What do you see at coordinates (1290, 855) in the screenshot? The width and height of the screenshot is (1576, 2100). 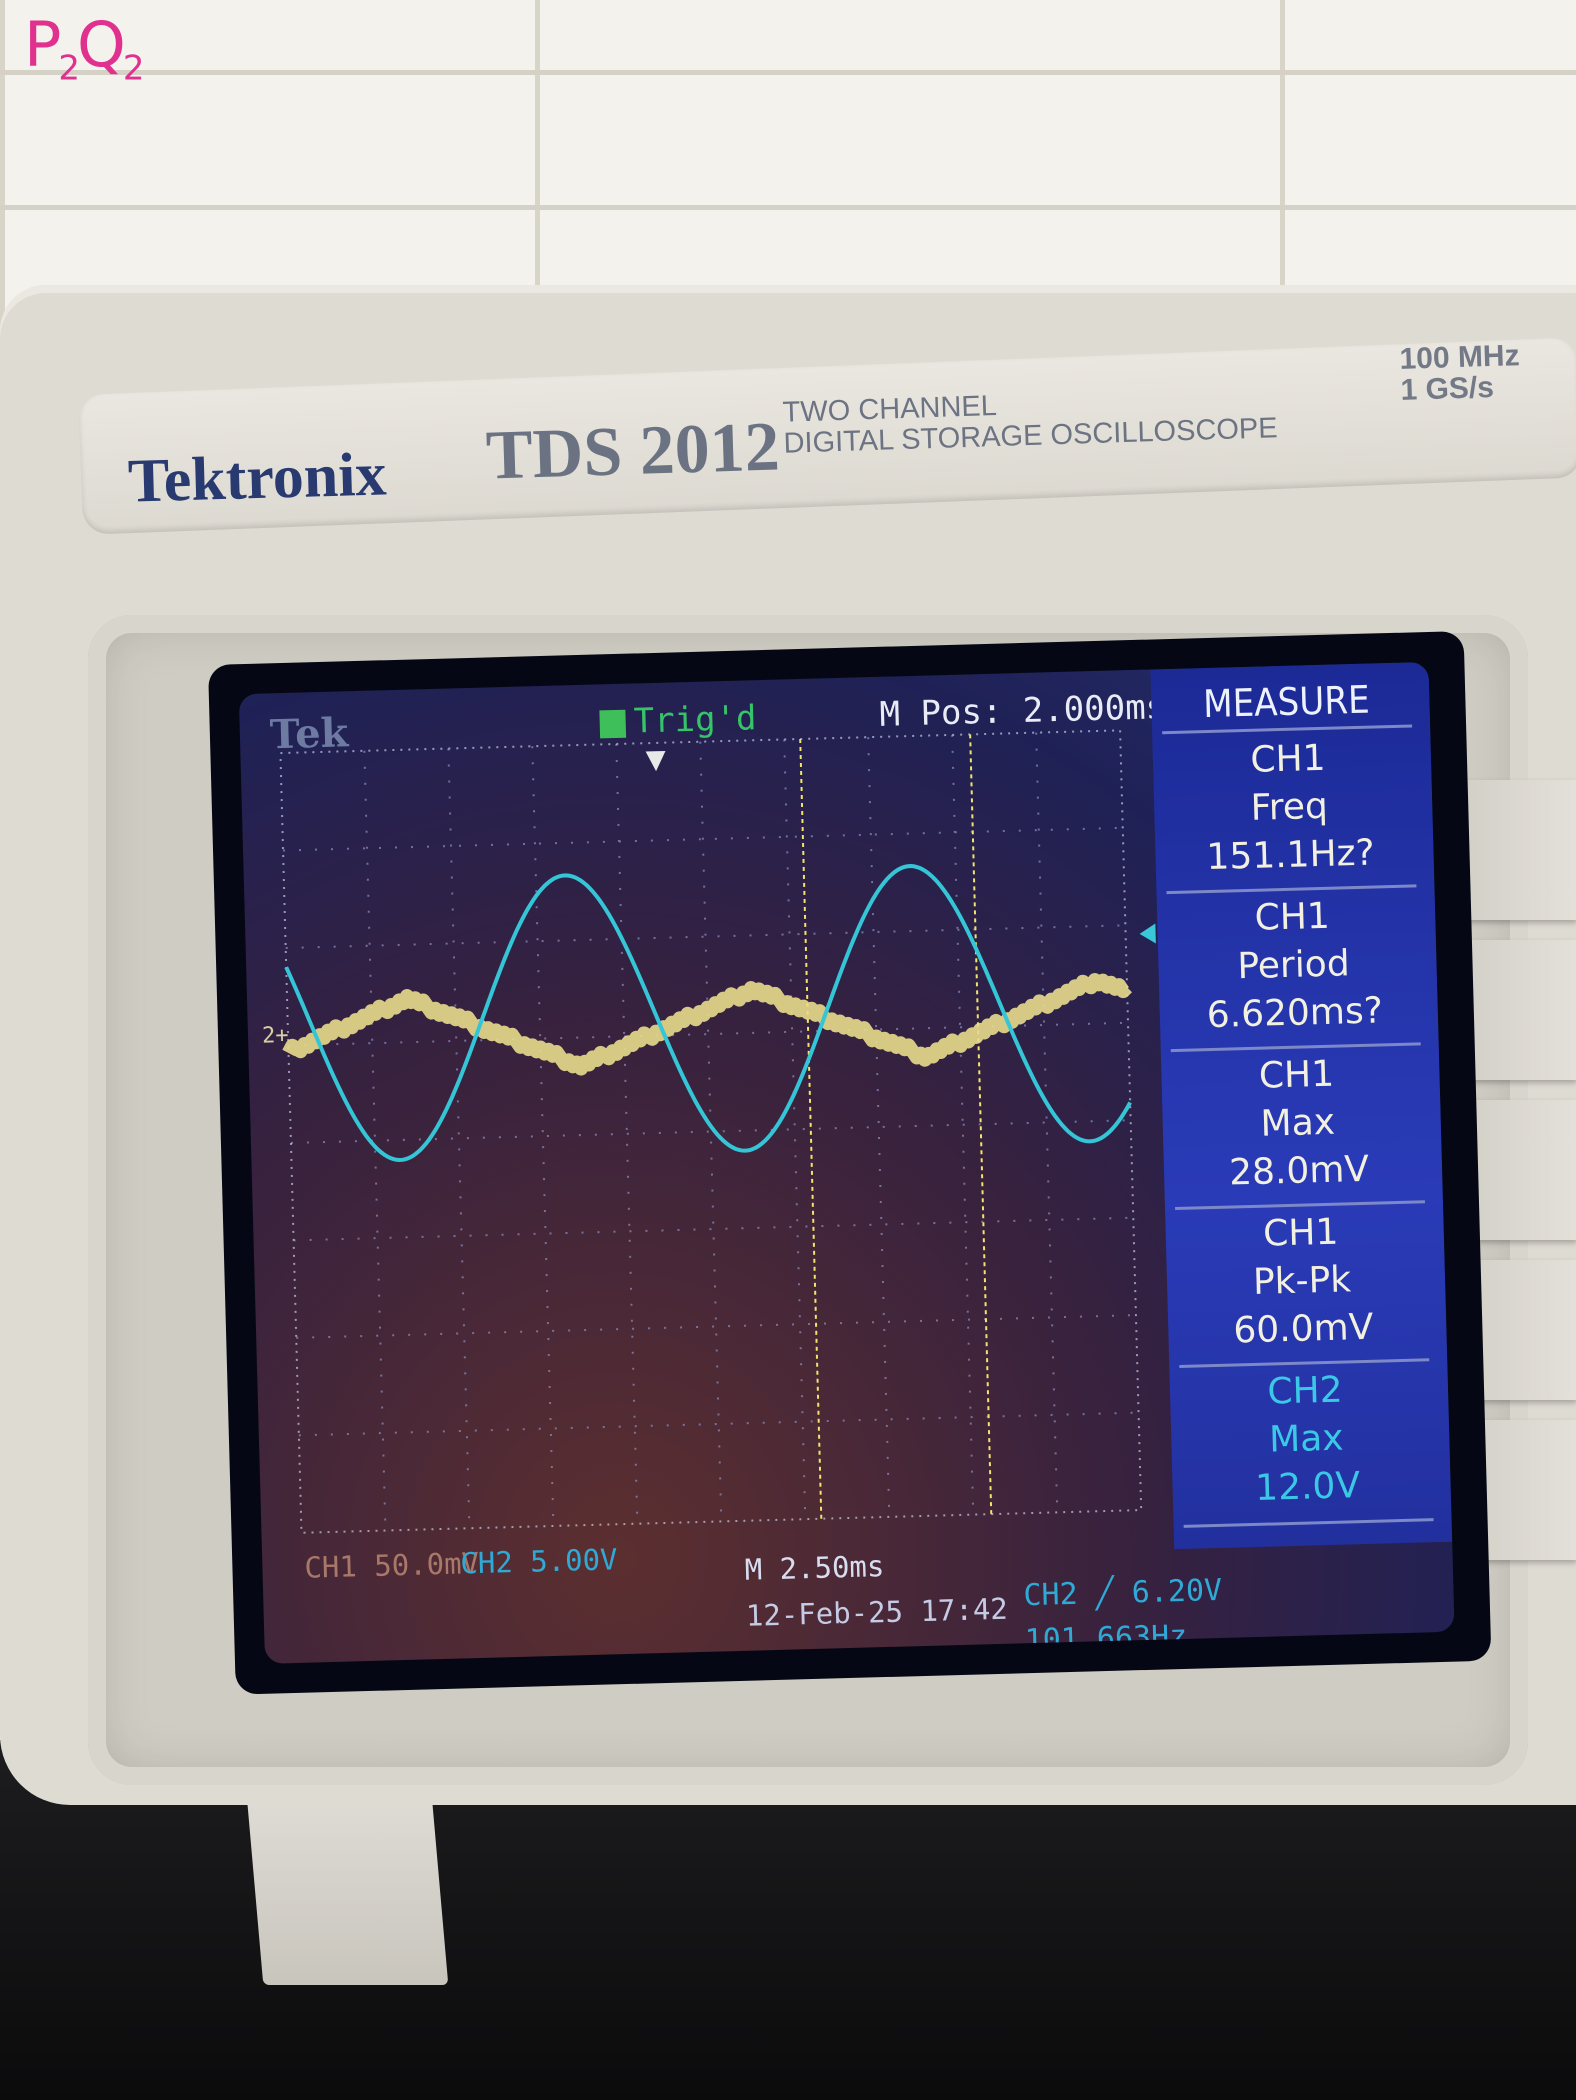 I see `measure-value: 151.1Hz?` at bounding box center [1290, 855].